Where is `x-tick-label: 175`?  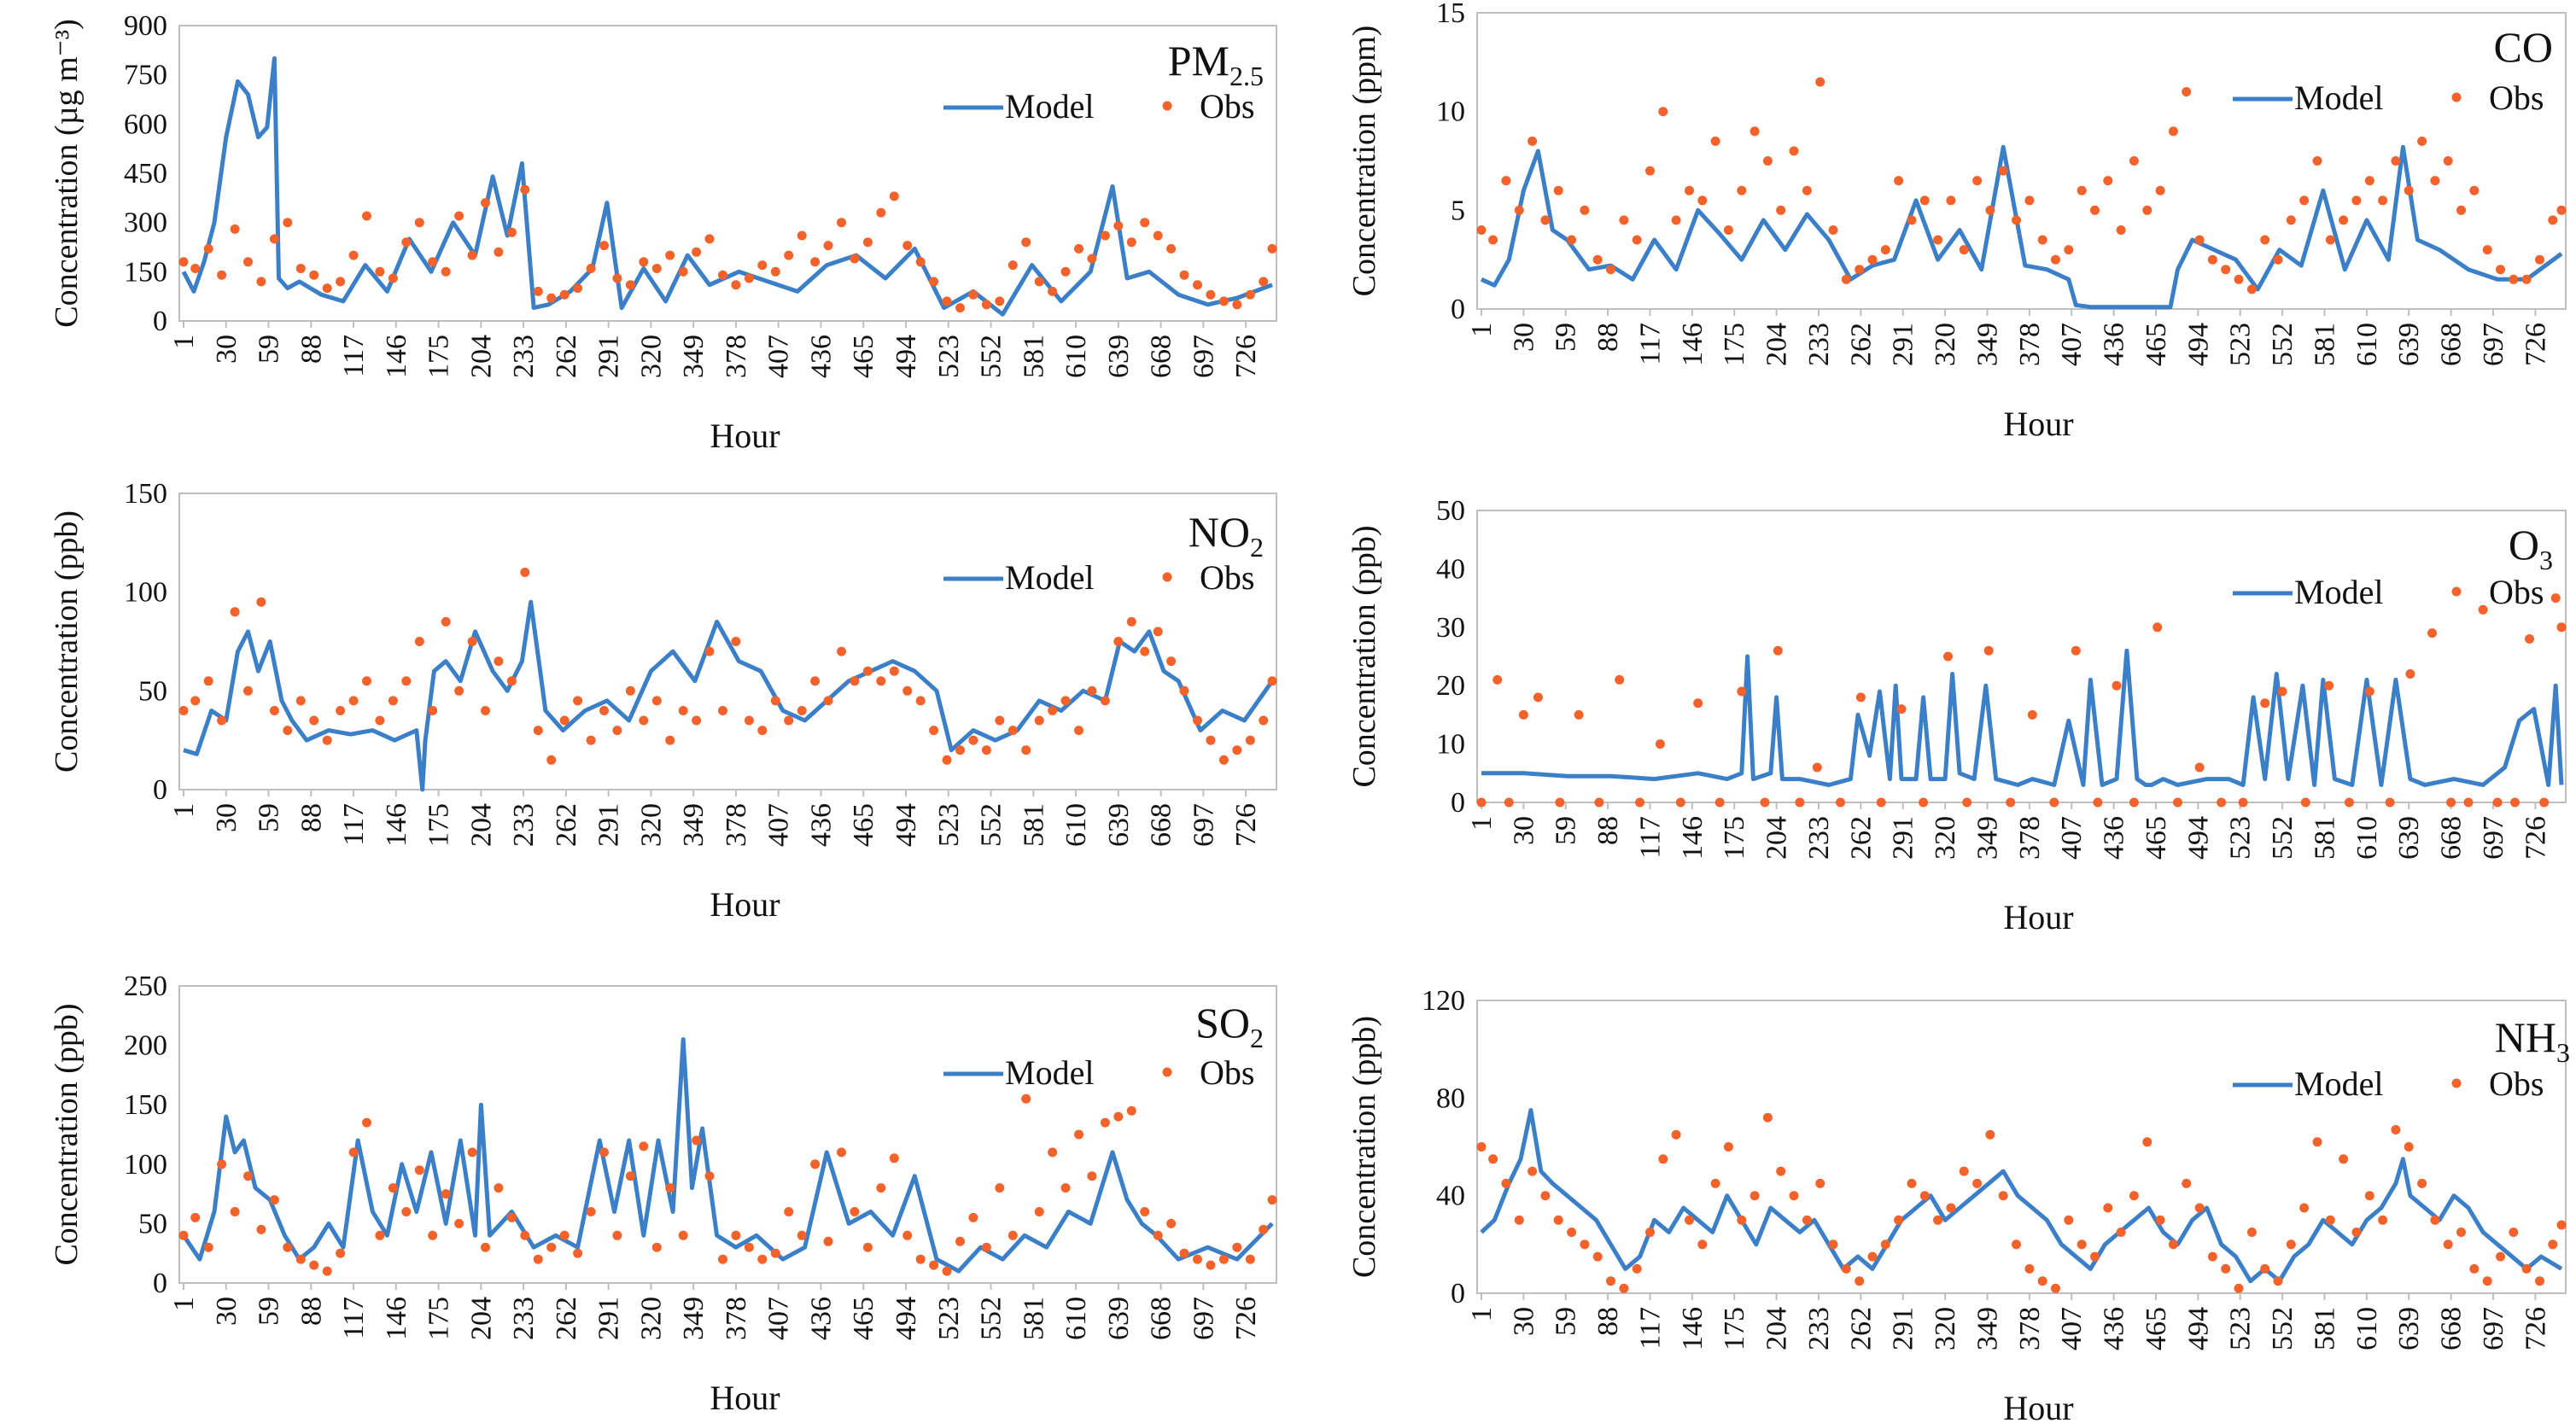 x-tick-label: 175 is located at coordinates (439, 356).